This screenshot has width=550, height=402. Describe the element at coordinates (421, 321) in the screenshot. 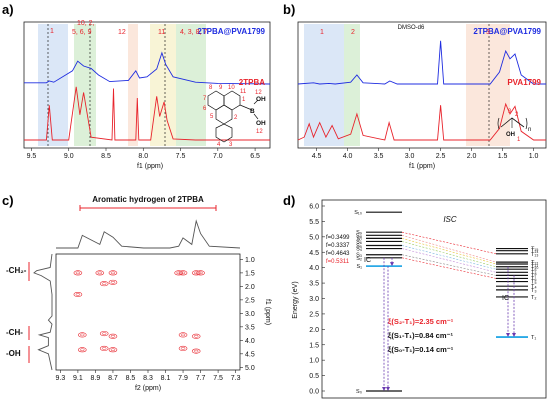

I see `soc-s2-t1: ξ(S₂-T₁)=2.35 cm⁻¹` at that location.